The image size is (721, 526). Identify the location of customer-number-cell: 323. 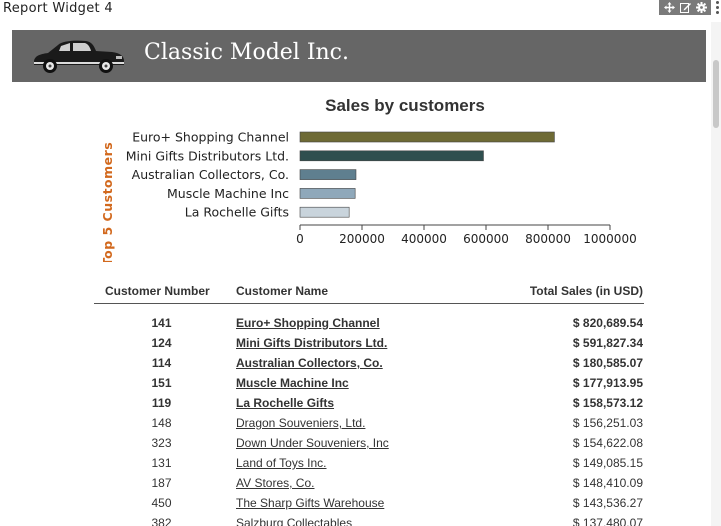
(161, 443).